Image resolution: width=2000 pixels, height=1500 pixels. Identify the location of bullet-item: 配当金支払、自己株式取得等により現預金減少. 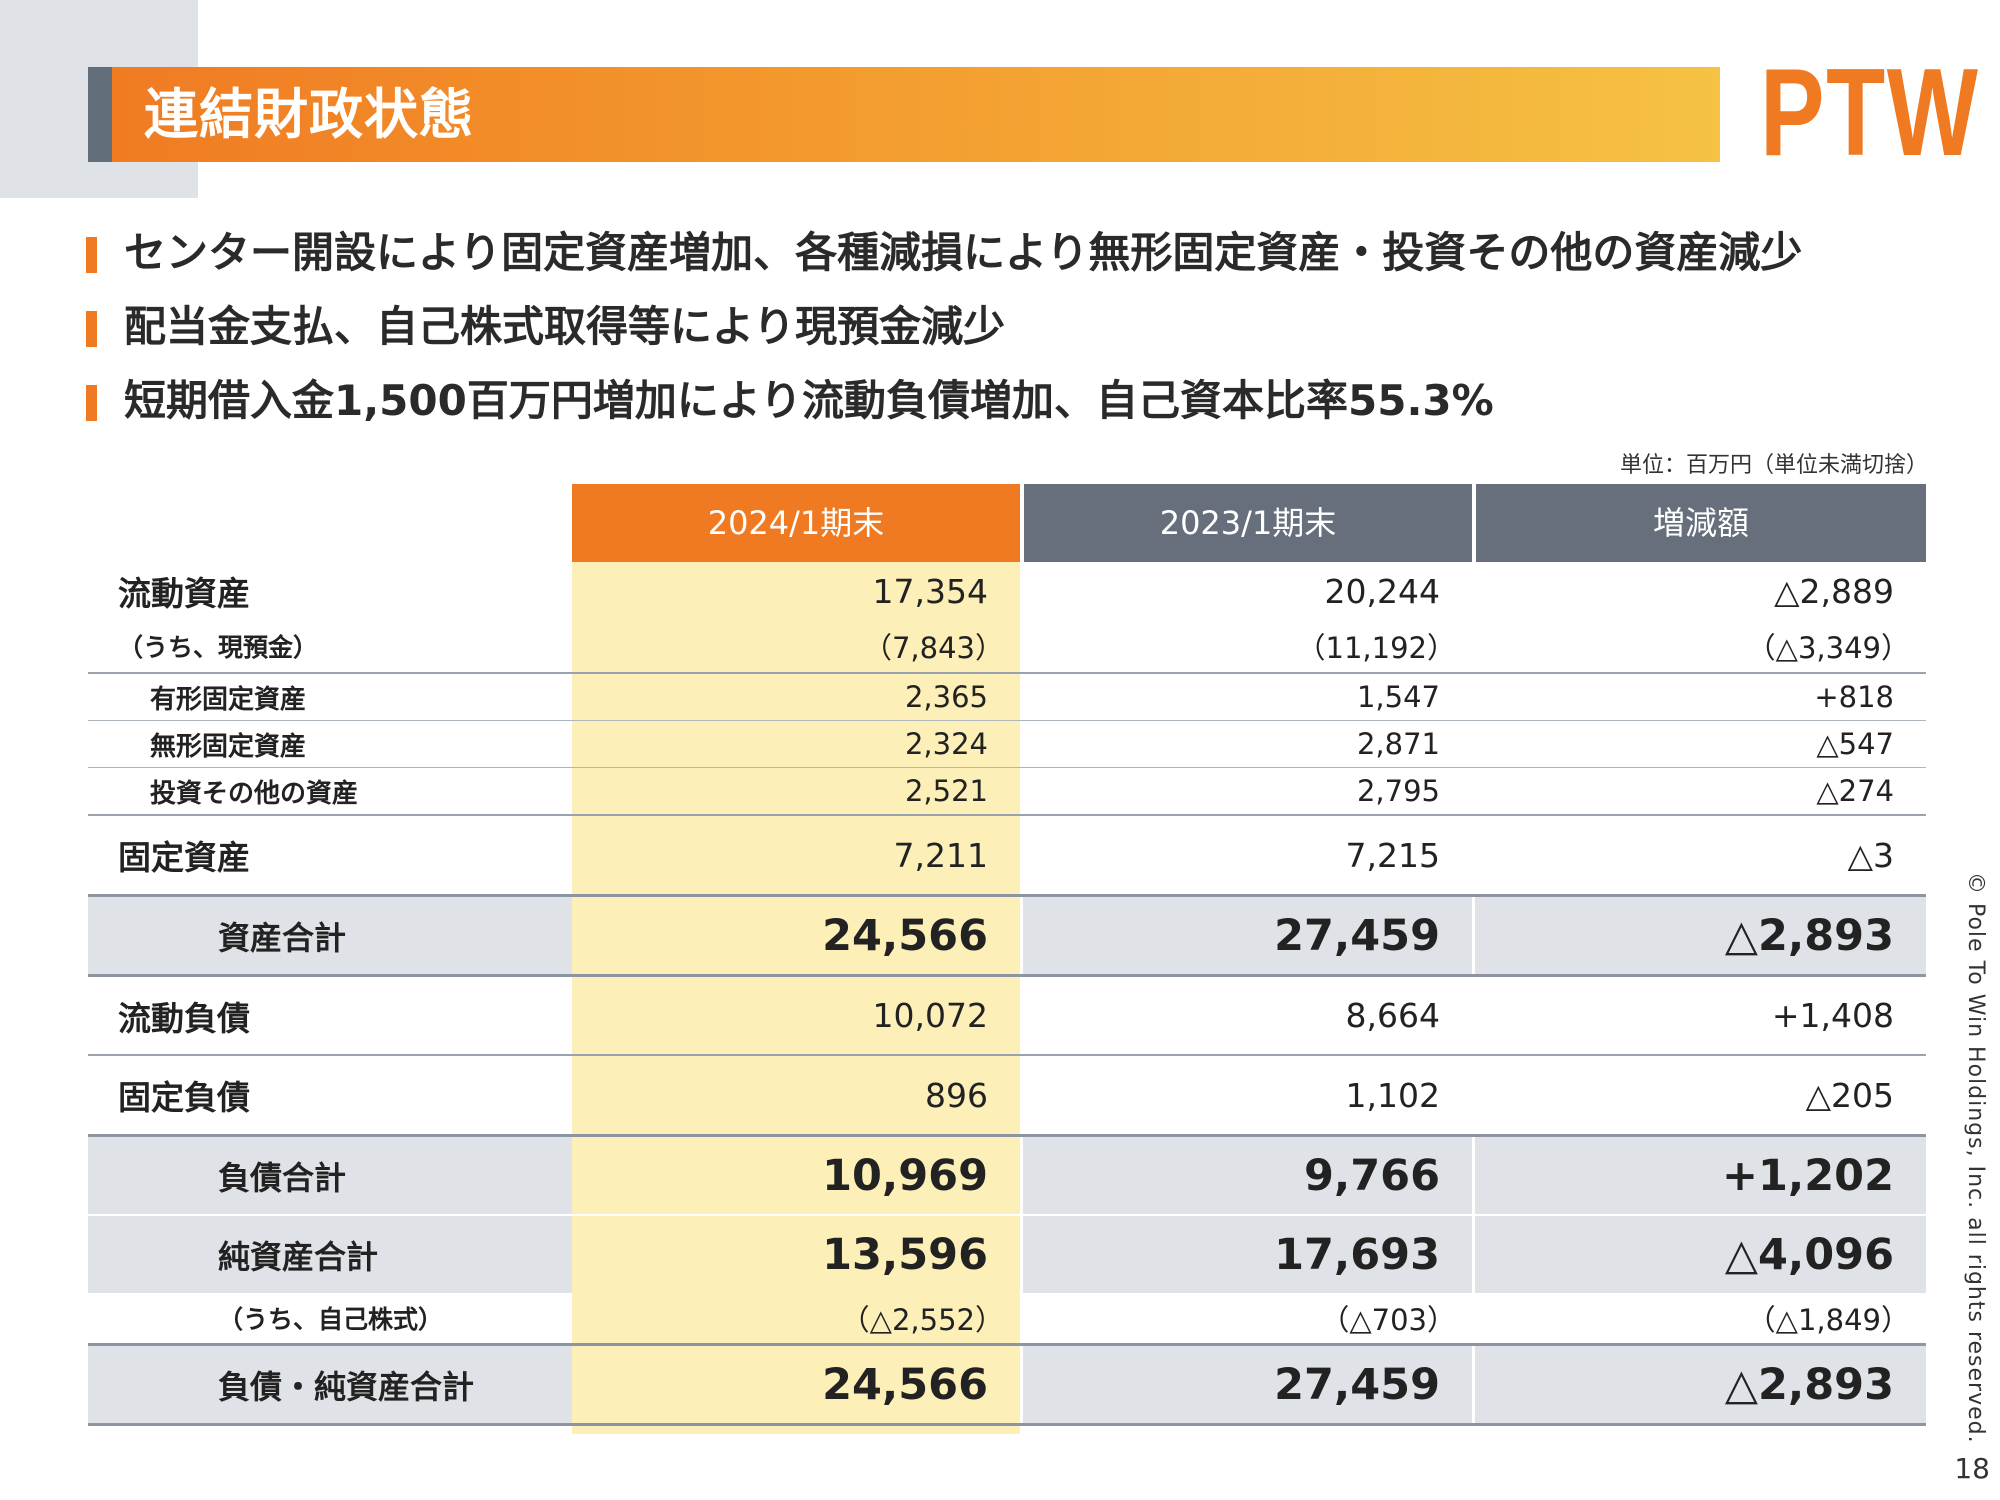
(986, 326).